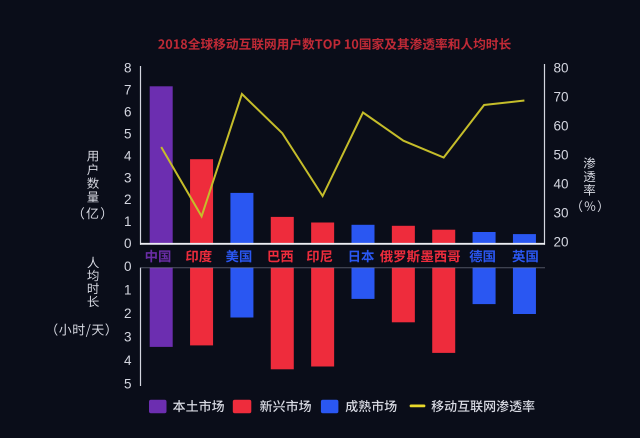 This screenshot has width=640, height=438. I want to click on svg-text: 40, so click(561, 184).